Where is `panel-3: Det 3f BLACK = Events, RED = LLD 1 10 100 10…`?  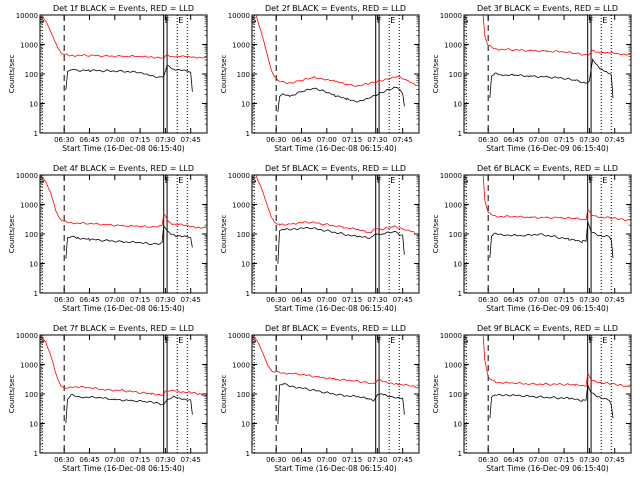
panel-3: Det 3f BLACK = Events, RED = LLD 1 10 100 10… is located at coordinates (532, 78).